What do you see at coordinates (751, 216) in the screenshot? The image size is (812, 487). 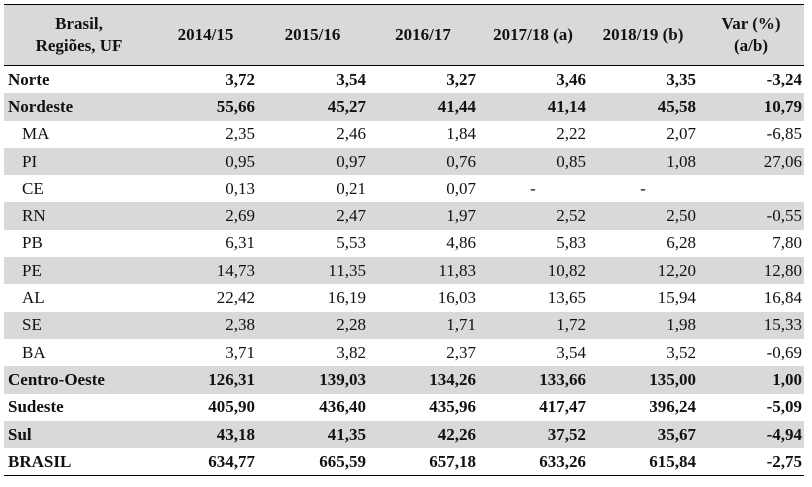 I see `cell: -0,55` at bounding box center [751, 216].